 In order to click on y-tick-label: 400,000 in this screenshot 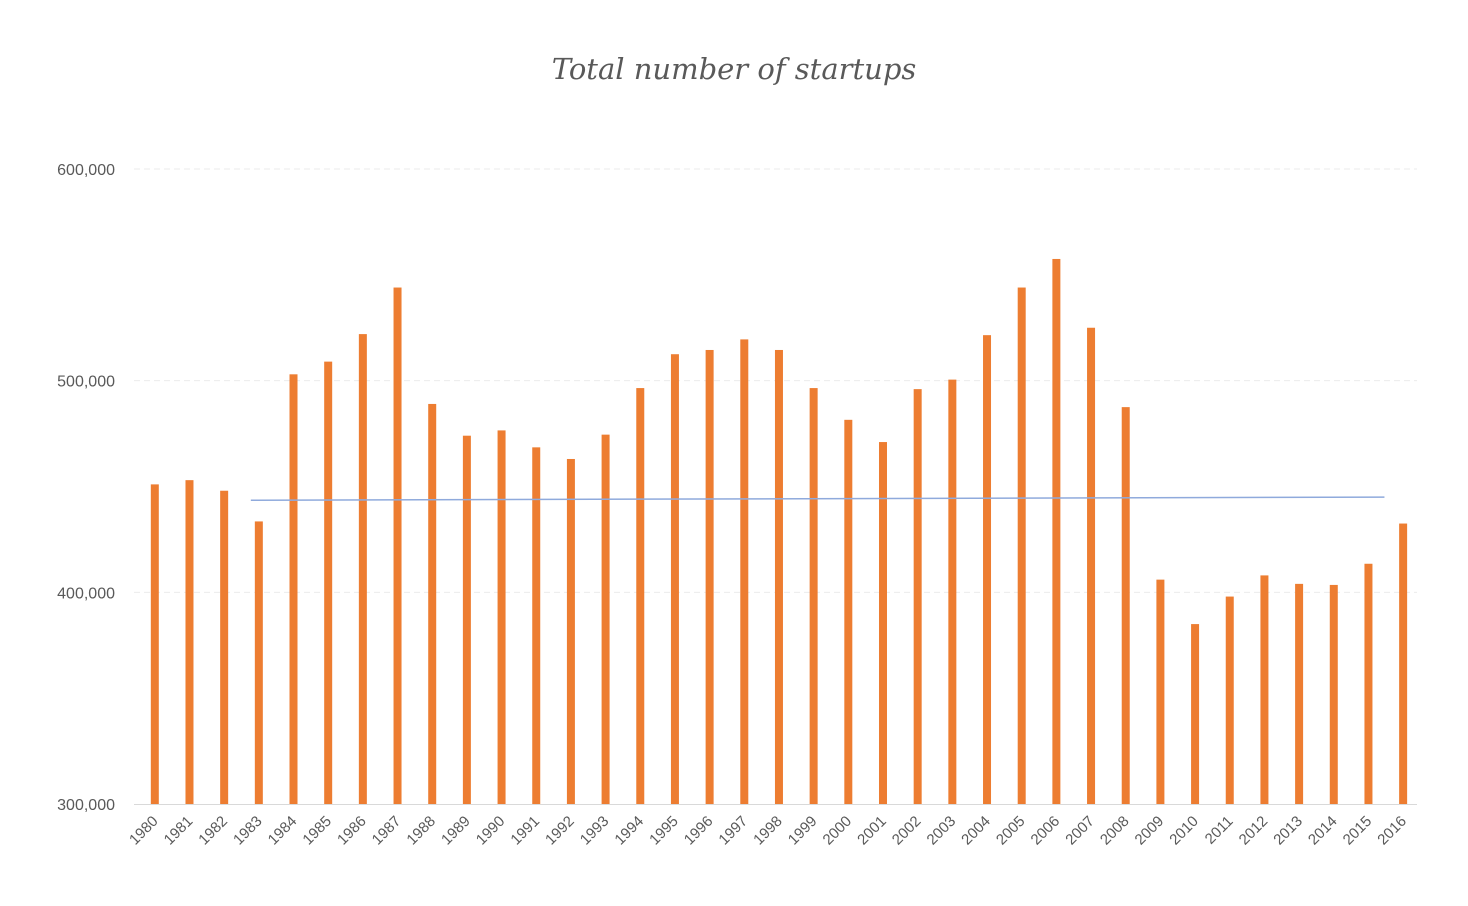, I will do `click(86, 593)`.